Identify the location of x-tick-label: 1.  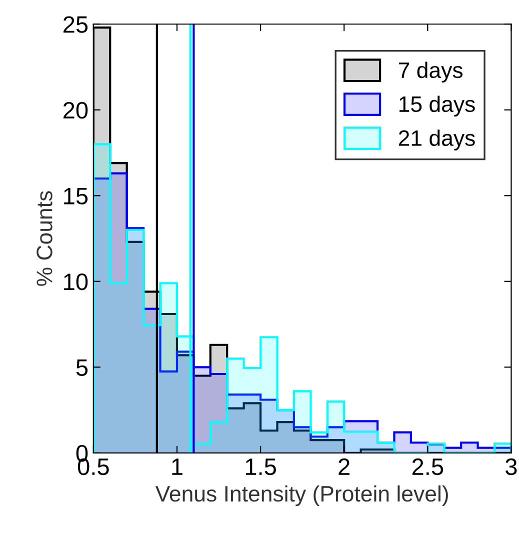
(177, 466).